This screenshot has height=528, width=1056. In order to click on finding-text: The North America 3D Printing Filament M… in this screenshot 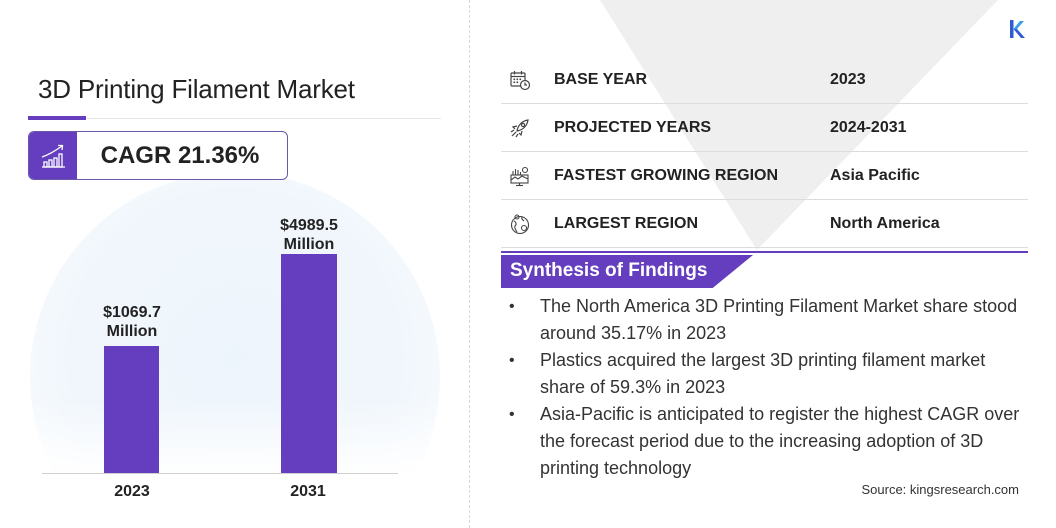, I will do `click(779, 319)`.